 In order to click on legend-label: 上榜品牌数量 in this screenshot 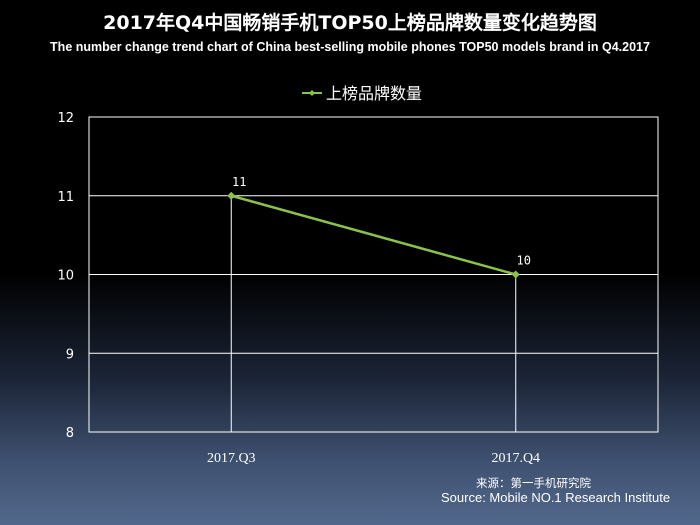, I will do `click(374, 93)`.